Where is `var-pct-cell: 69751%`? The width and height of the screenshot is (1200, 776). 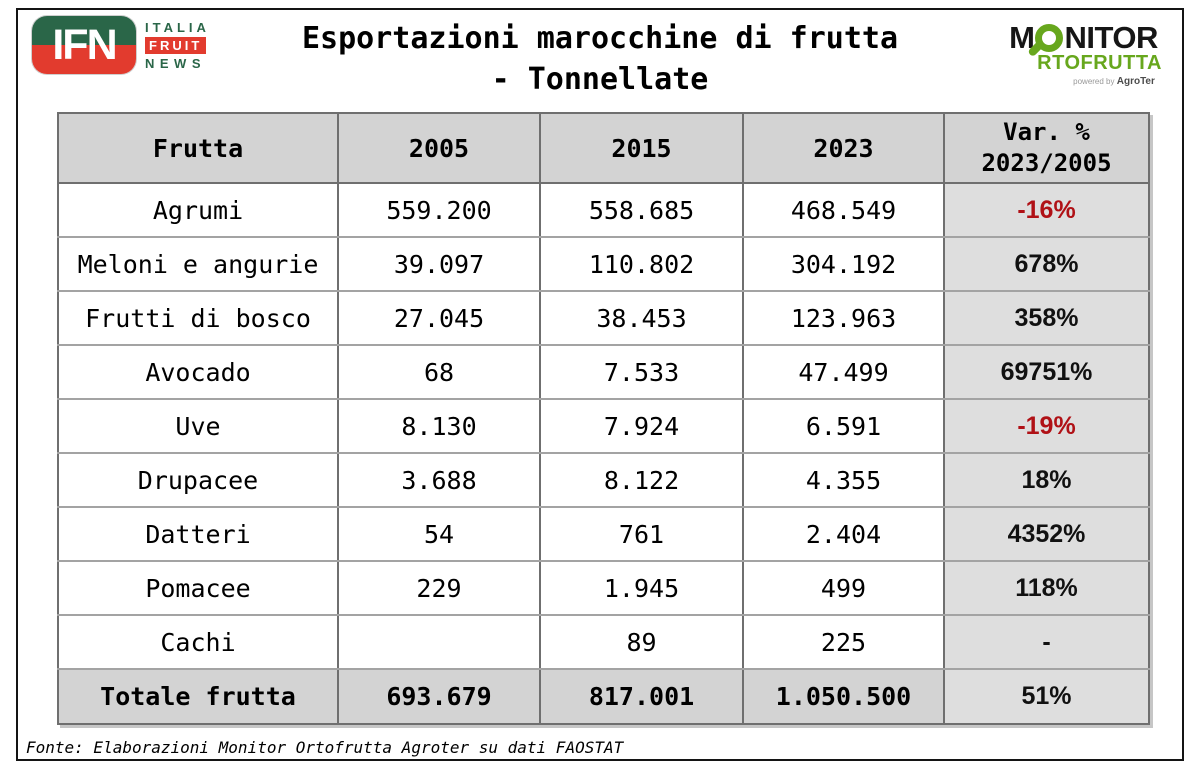
var-pct-cell: 69751% is located at coordinates (1046, 372).